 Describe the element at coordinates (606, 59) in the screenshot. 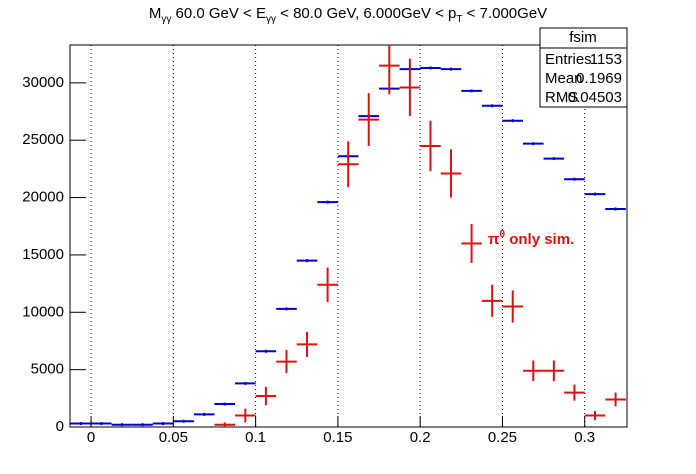

I see `stats-value: 1153` at that location.